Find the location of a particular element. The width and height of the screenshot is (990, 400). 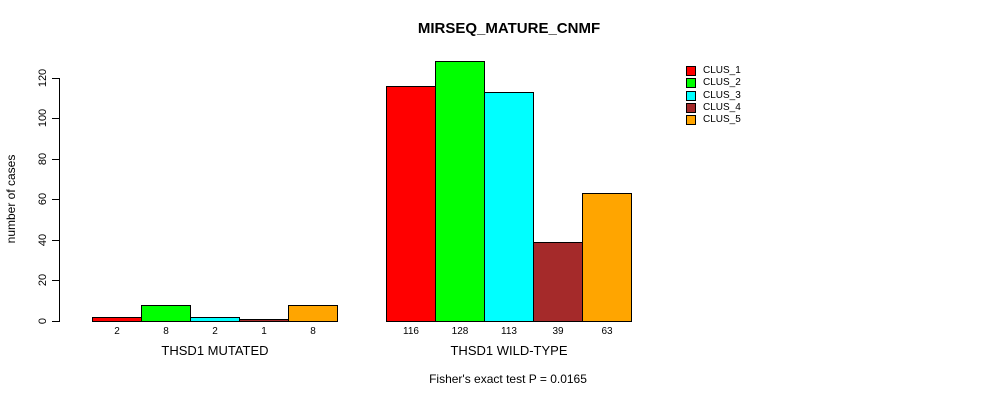

y-axis-tick-label: 0 is located at coordinates (43, 321).